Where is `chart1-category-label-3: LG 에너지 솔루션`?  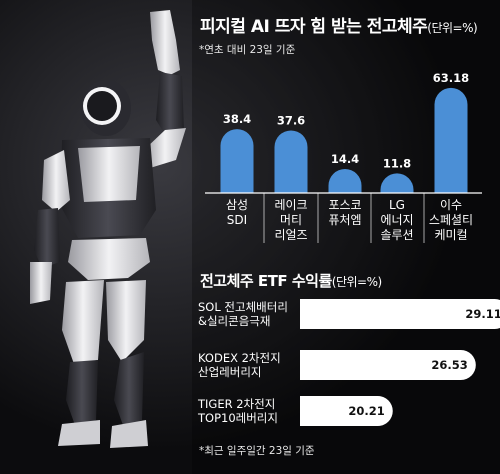 chart1-category-label-3: LG 에너지 솔루션 is located at coordinates (397, 220).